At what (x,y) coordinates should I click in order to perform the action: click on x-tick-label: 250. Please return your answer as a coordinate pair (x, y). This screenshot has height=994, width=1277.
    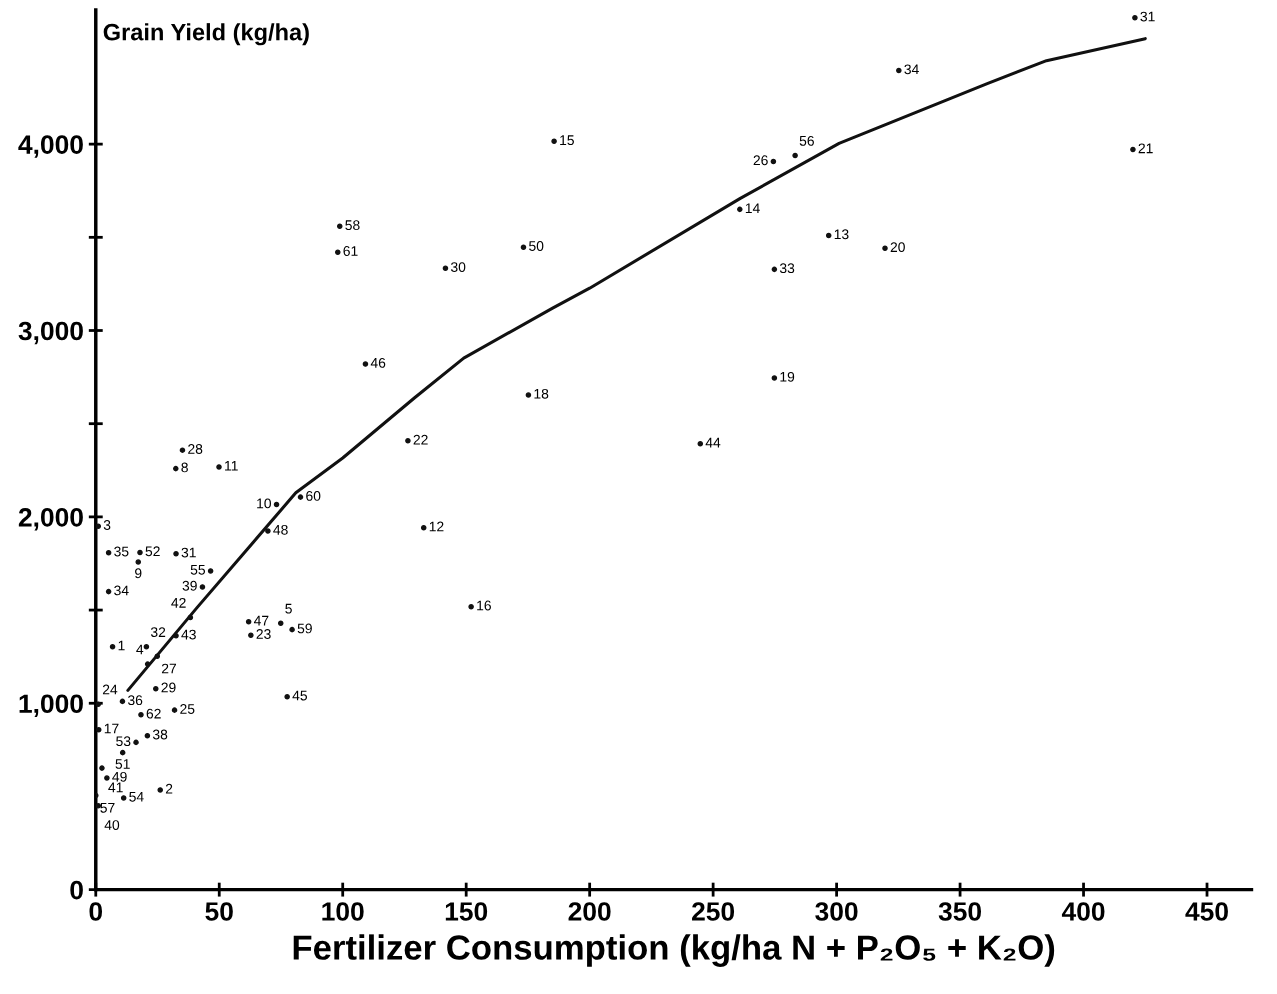
    Looking at the image, I should click on (713, 911).